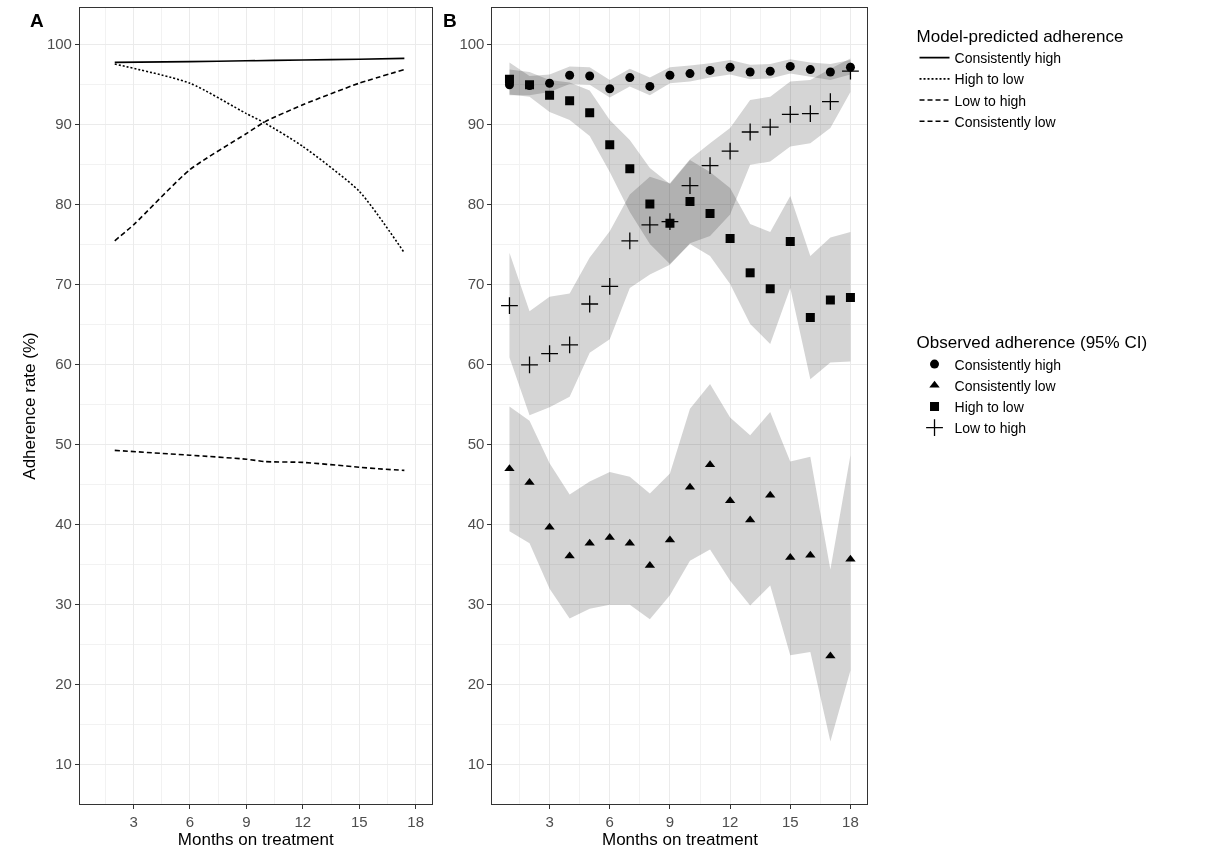  Describe the element at coordinates (37, 20) in the screenshot. I see `chart-title: A` at that location.